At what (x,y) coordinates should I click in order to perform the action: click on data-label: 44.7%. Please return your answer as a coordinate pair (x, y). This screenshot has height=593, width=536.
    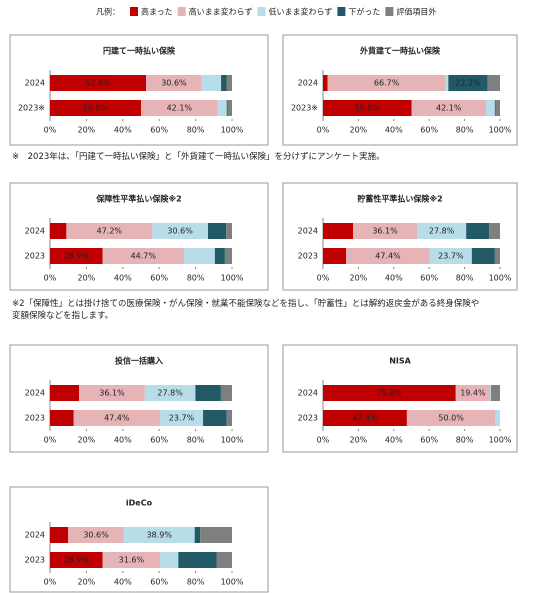
    Looking at the image, I should click on (144, 256).